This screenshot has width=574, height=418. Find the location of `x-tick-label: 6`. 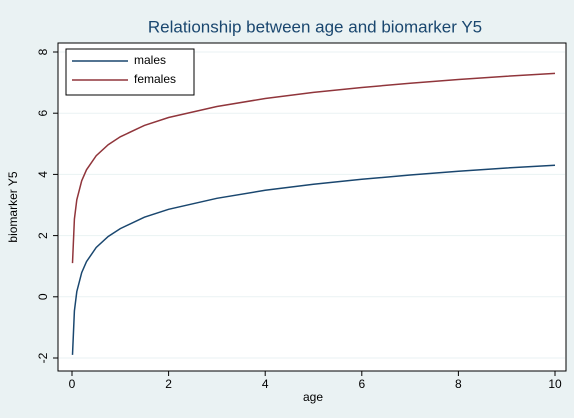

x-tick-label: 6 is located at coordinates (361, 384).